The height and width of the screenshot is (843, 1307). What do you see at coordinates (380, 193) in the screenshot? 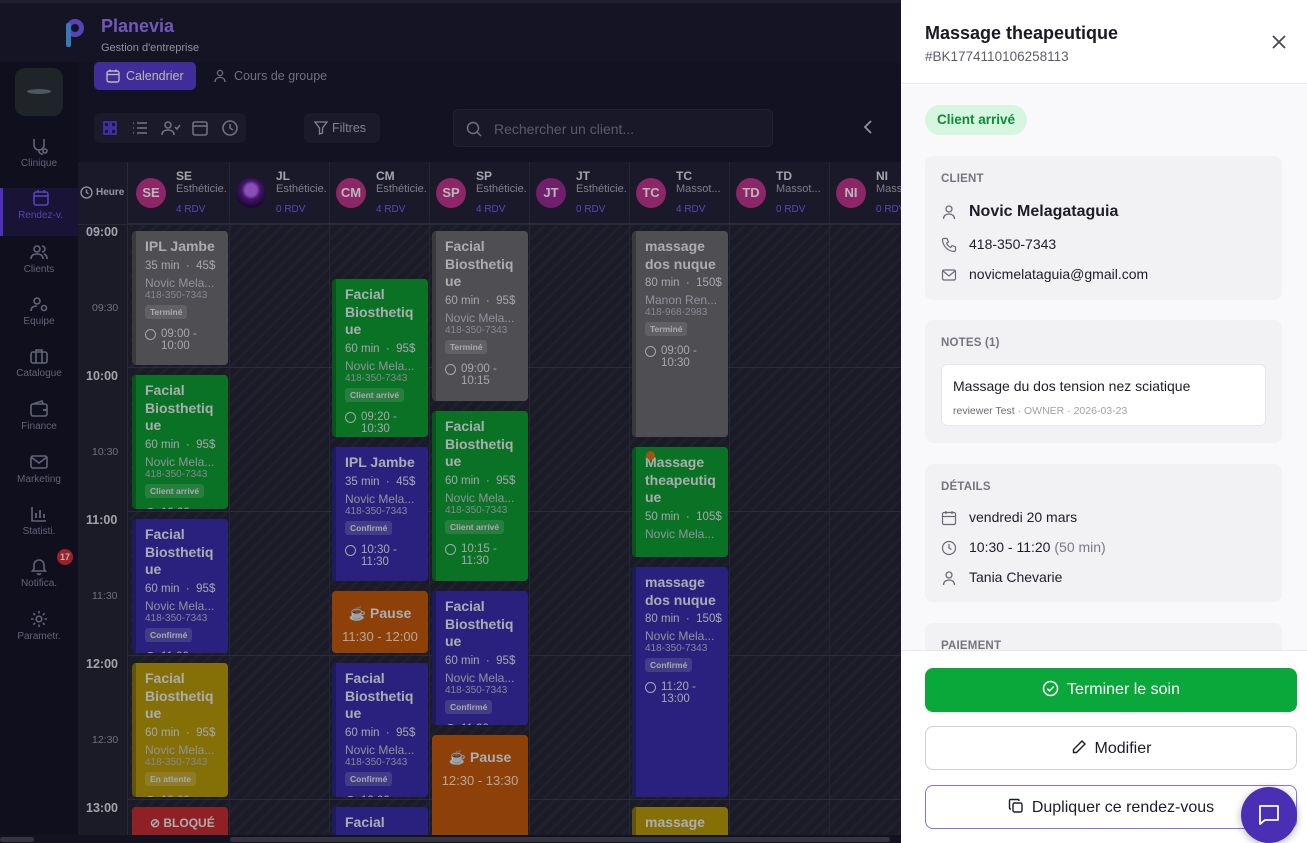
I see `staff-column-header: CM CM Esthéticie. 4 RDV` at bounding box center [380, 193].